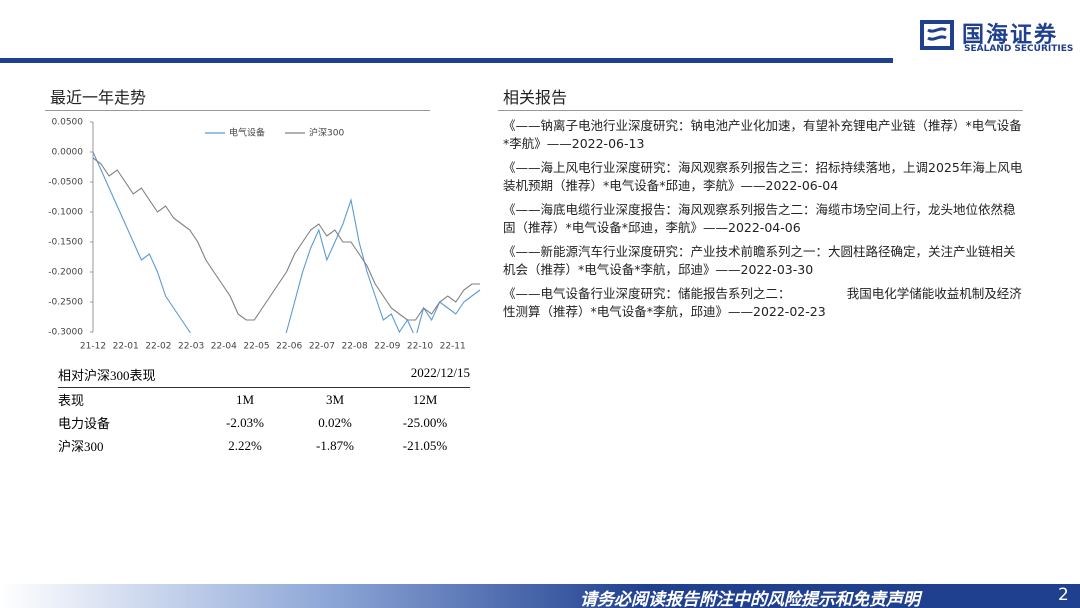  What do you see at coordinates (335, 445) in the screenshot?
I see `table-cell: -1.87%` at bounding box center [335, 445].